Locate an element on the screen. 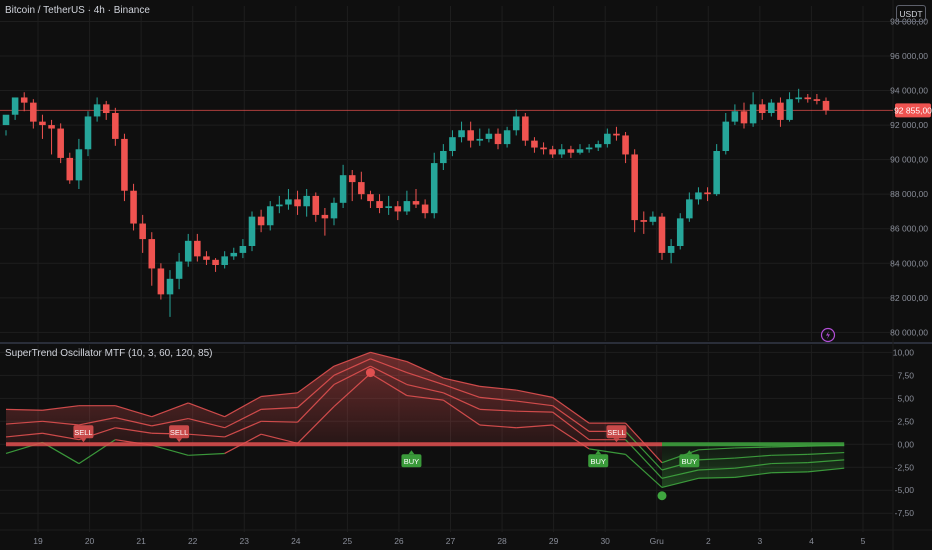 The image size is (932, 550). buy-signal: BUY is located at coordinates (411, 459).